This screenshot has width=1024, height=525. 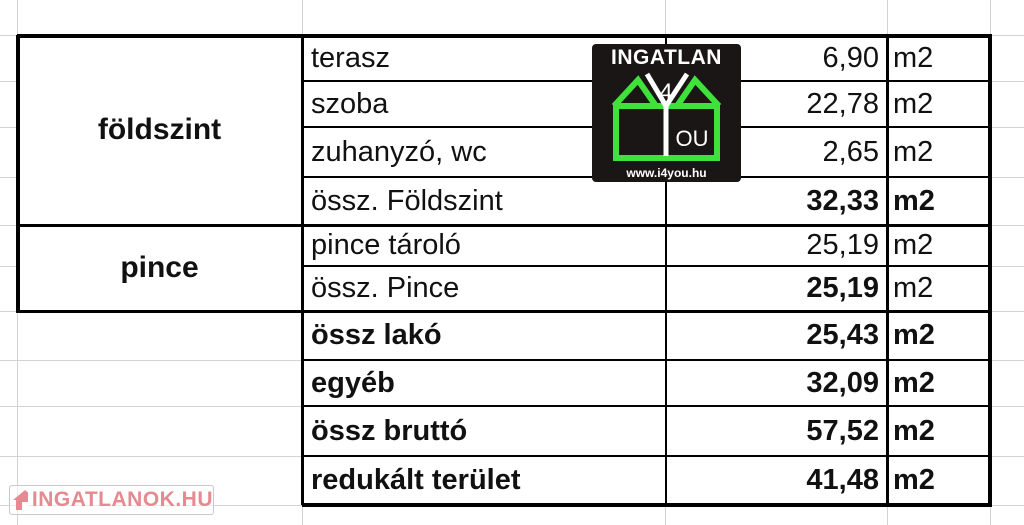 I want to click on ingatlanok-watermark: INGATLANOK.HU, so click(x=111, y=500).